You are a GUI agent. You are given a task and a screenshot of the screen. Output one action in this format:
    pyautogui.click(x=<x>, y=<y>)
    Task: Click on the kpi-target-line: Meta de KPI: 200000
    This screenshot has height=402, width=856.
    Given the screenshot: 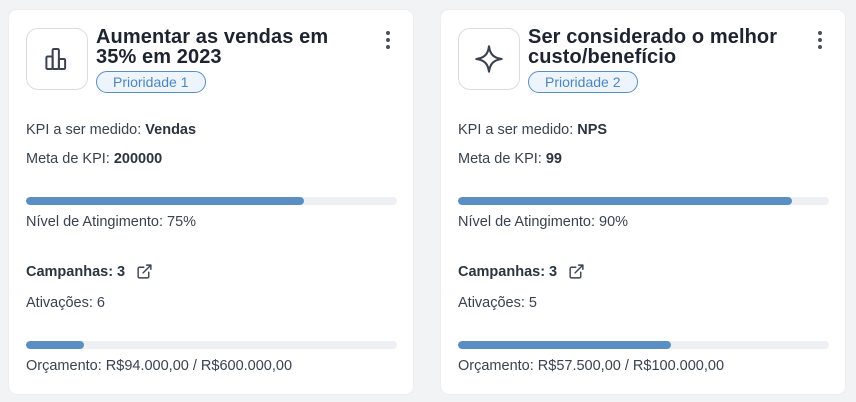 What is the action you would take?
    pyautogui.click(x=94, y=159)
    